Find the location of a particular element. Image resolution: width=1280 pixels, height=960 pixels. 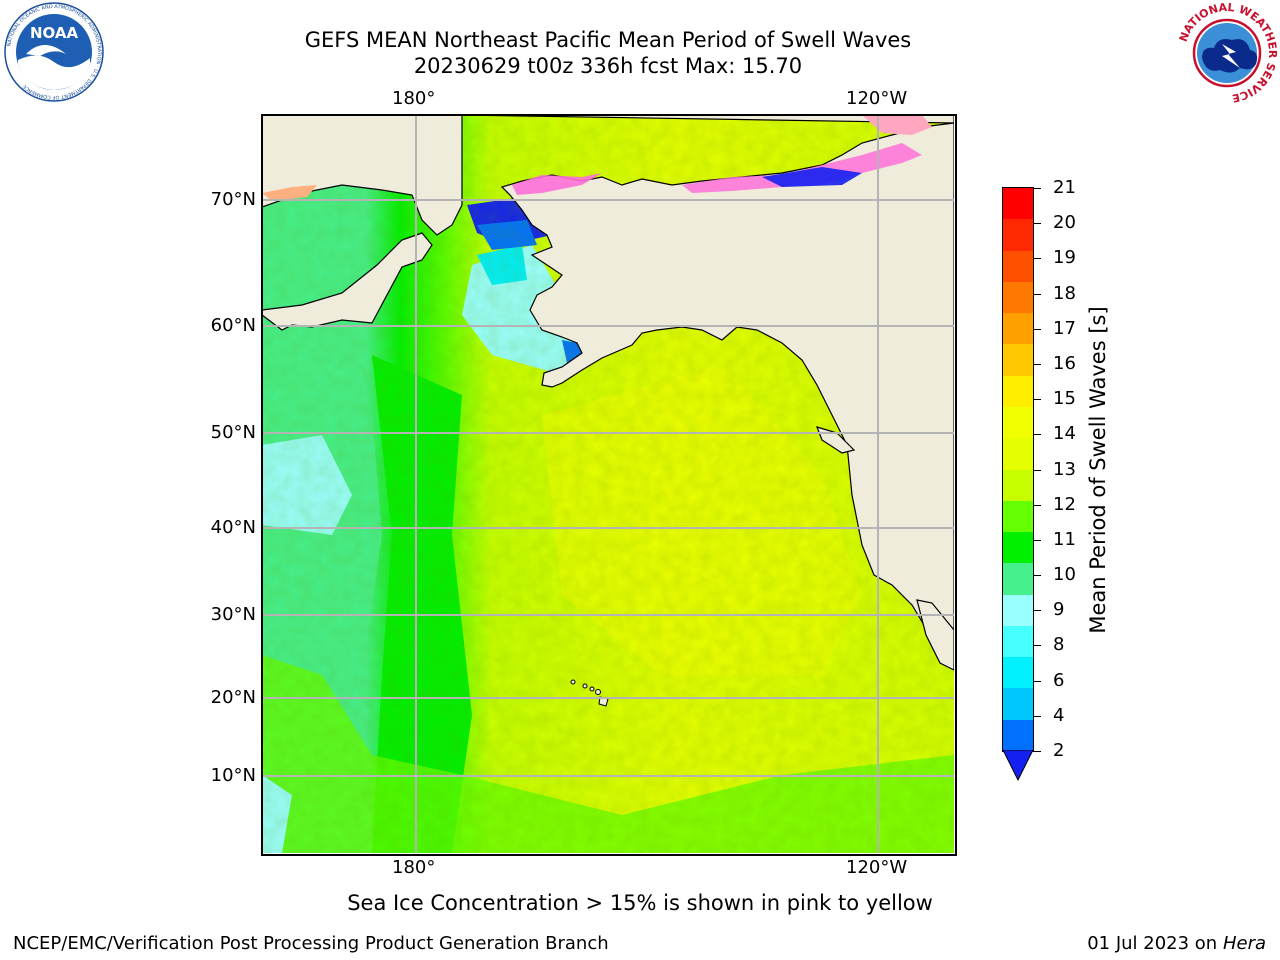

land-mexico is located at coordinates (935, 635).